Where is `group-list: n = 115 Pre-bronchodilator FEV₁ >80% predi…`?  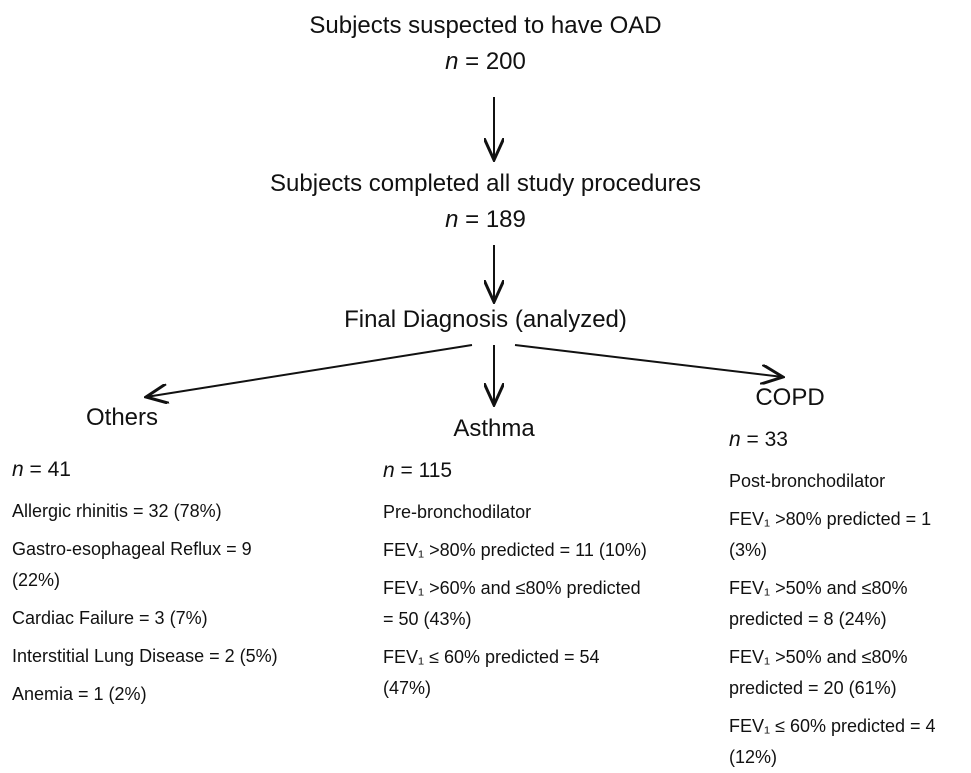
group-list: n = 115 Pre-bronchodilator FEV₁ >80% predi… is located at coordinates (515, 580).